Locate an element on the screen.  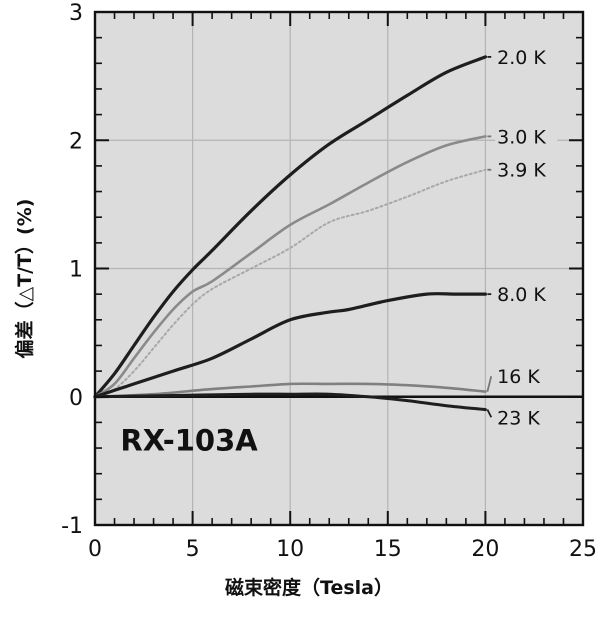
series-label: 3.9 K is located at coordinates (521, 171).